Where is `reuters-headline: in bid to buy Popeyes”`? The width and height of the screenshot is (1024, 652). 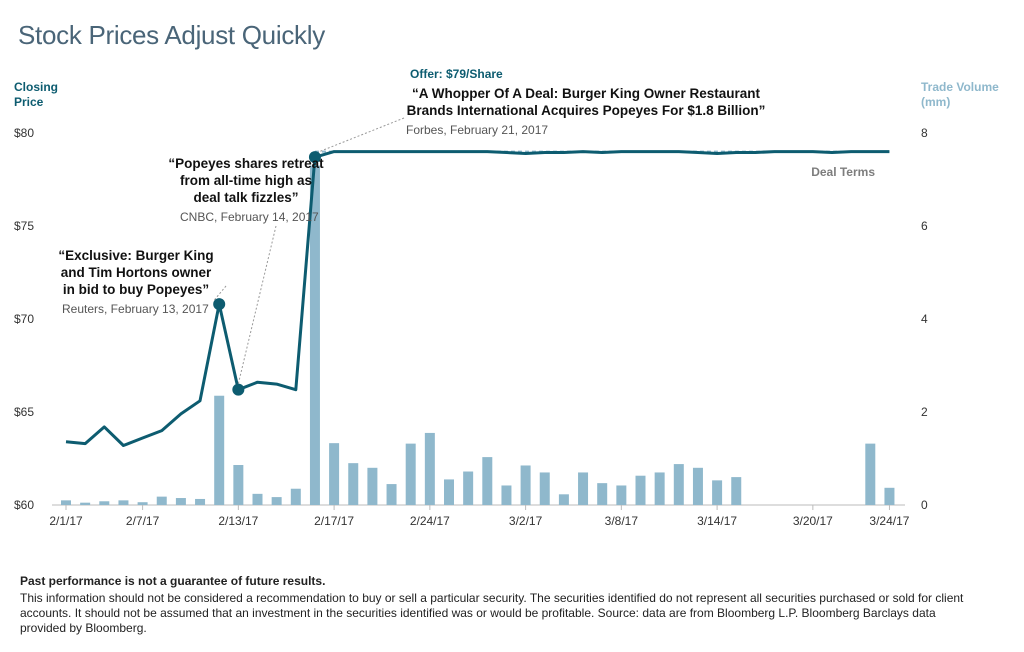
reuters-headline: in bid to buy Popeyes” is located at coordinates (136, 289).